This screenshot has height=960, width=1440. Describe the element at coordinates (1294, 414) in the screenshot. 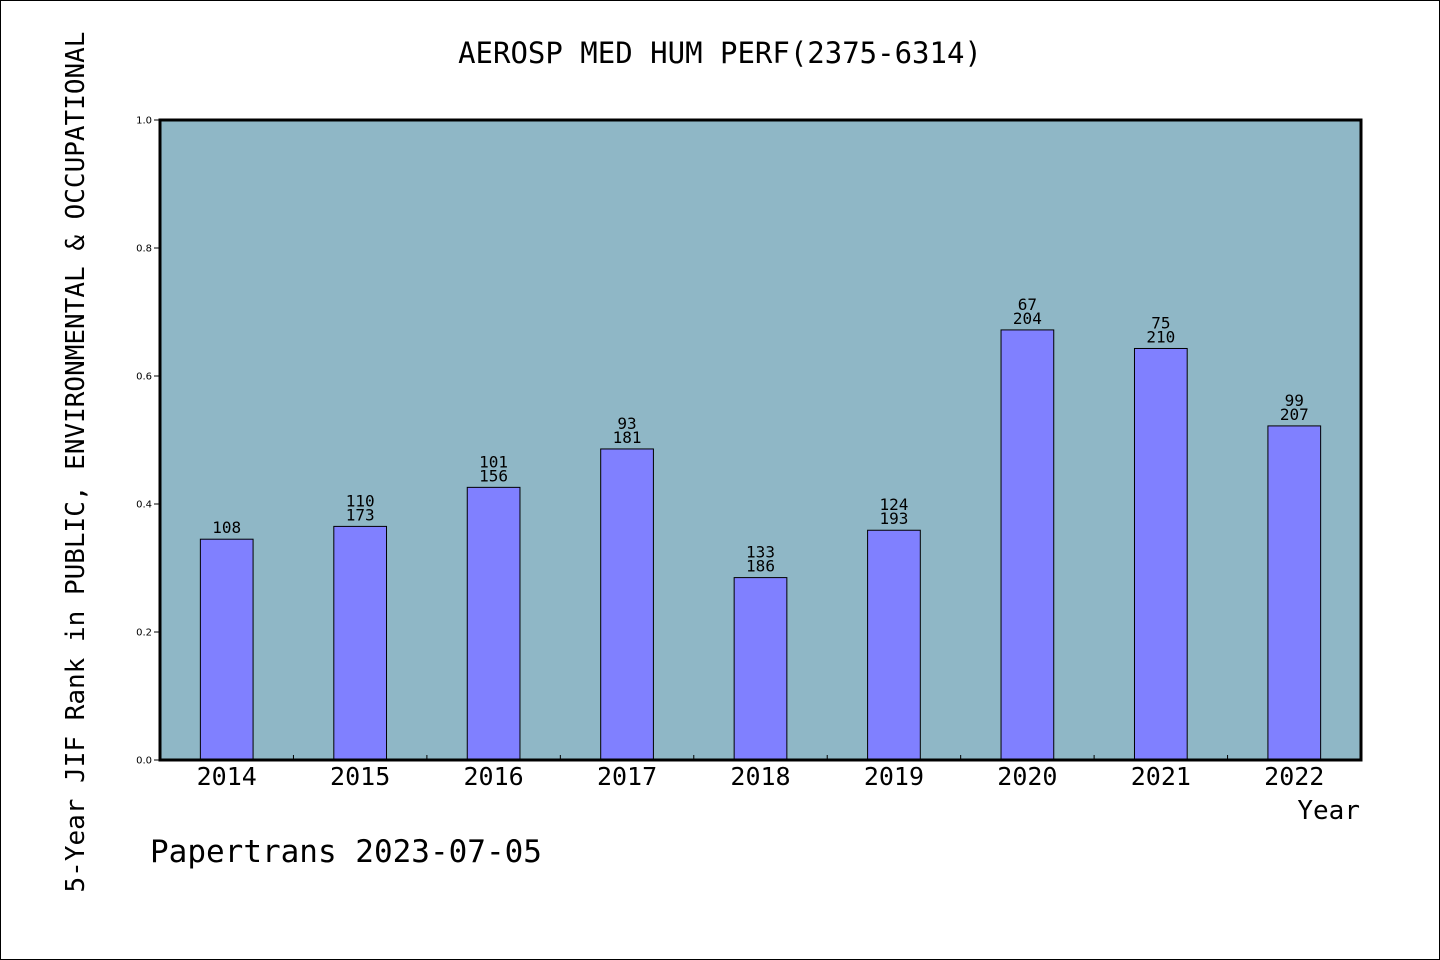

I see `bar-value-label: 207` at that location.